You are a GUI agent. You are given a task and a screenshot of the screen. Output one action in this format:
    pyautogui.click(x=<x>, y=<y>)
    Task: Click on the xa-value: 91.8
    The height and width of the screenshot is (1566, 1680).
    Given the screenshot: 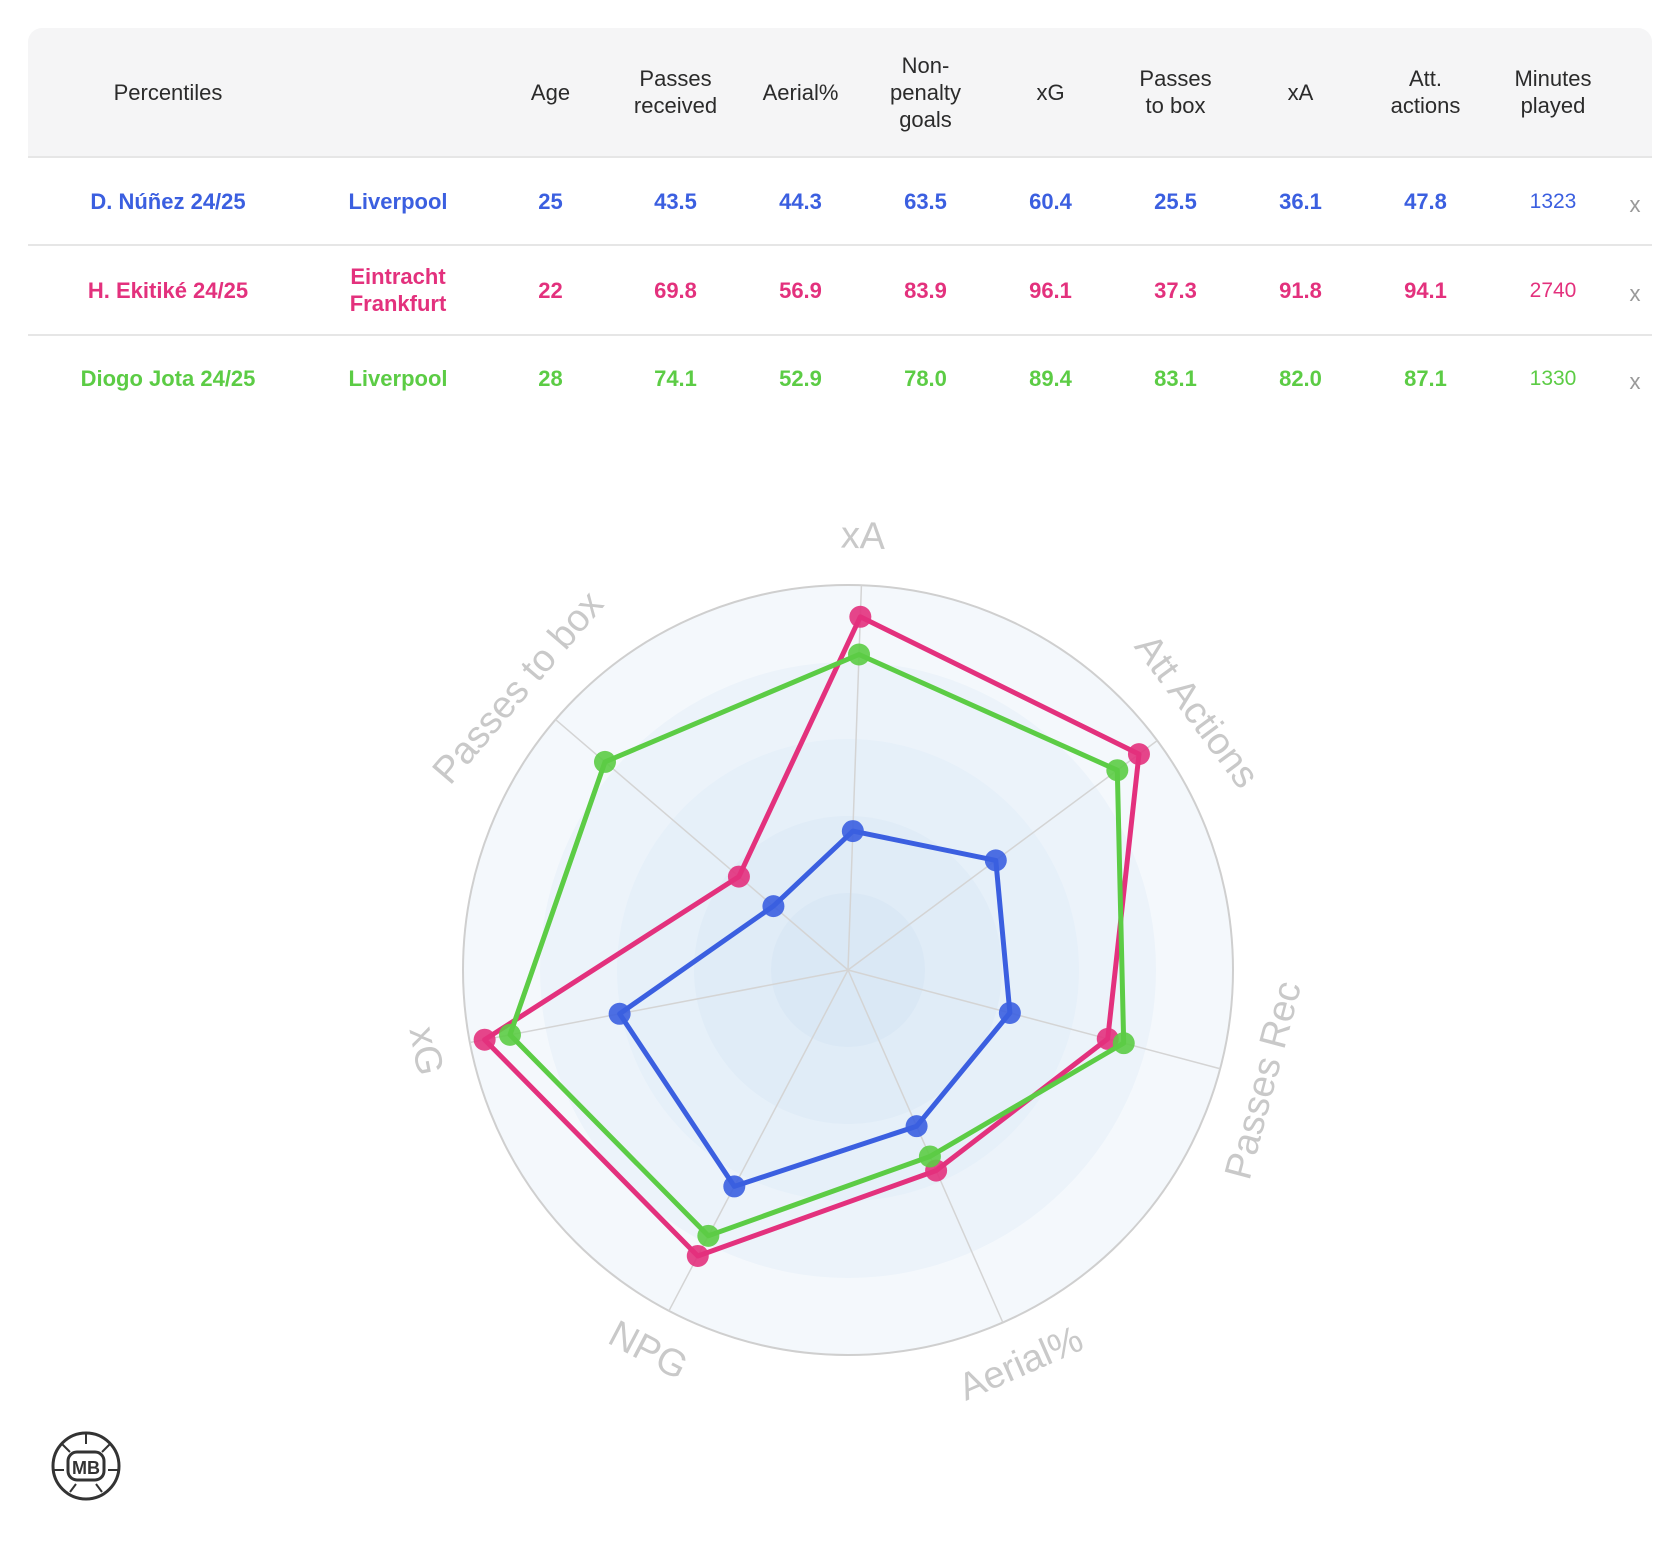 What is the action you would take?
    pyautogui.click(x=1300, y=290)
    